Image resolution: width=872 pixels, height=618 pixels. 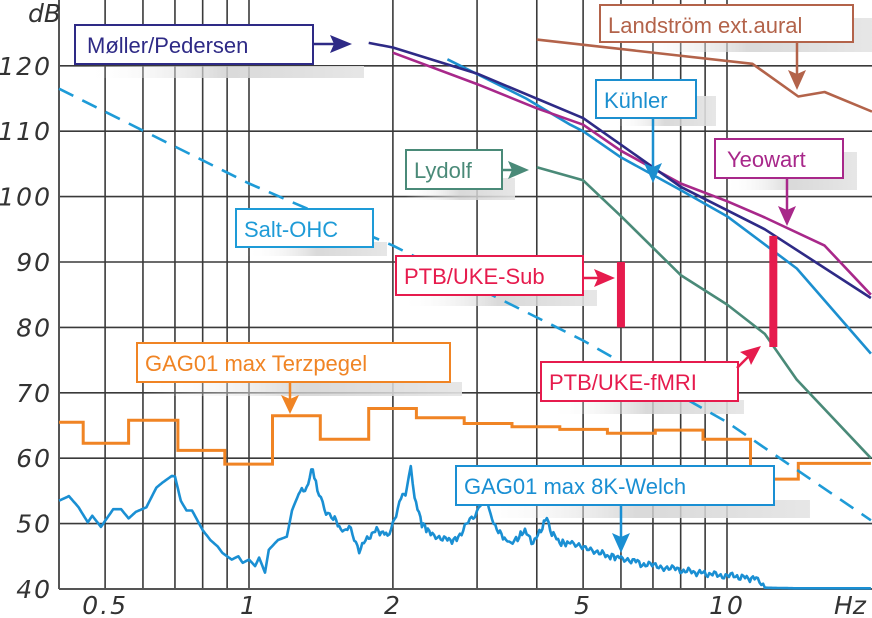 What do you see at coordinates (705, 25) in the screenshot?
I see `label-landstrom: Landström ext.aural` at bounding box center [705, 25].